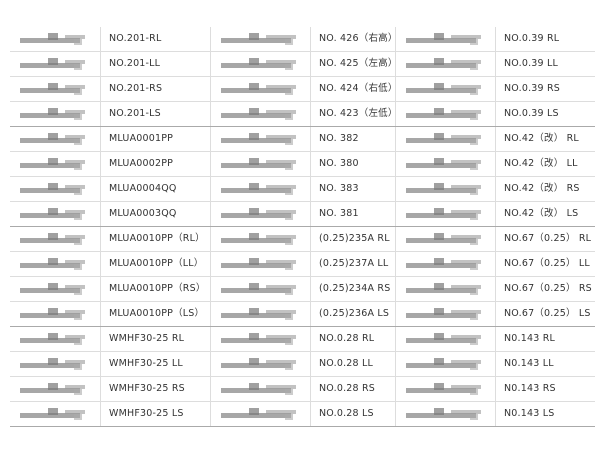  Describe the element at coordinates (155, 64) in the screenshot. I see `product-code: NO.201-LL` at that location.